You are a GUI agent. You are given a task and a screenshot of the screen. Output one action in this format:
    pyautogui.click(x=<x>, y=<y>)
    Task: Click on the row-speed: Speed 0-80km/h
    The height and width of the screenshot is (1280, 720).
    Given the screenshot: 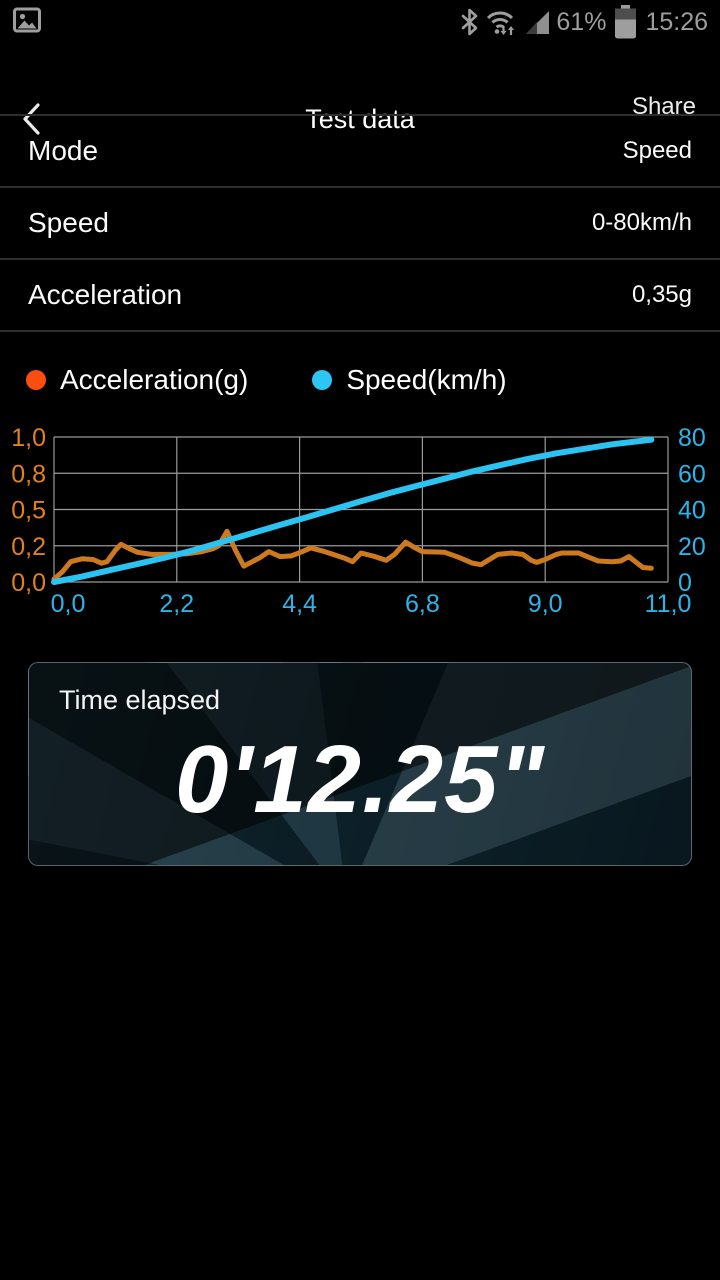 What is the action you would take?
    pyautogui.click(x=360, y=224)
    